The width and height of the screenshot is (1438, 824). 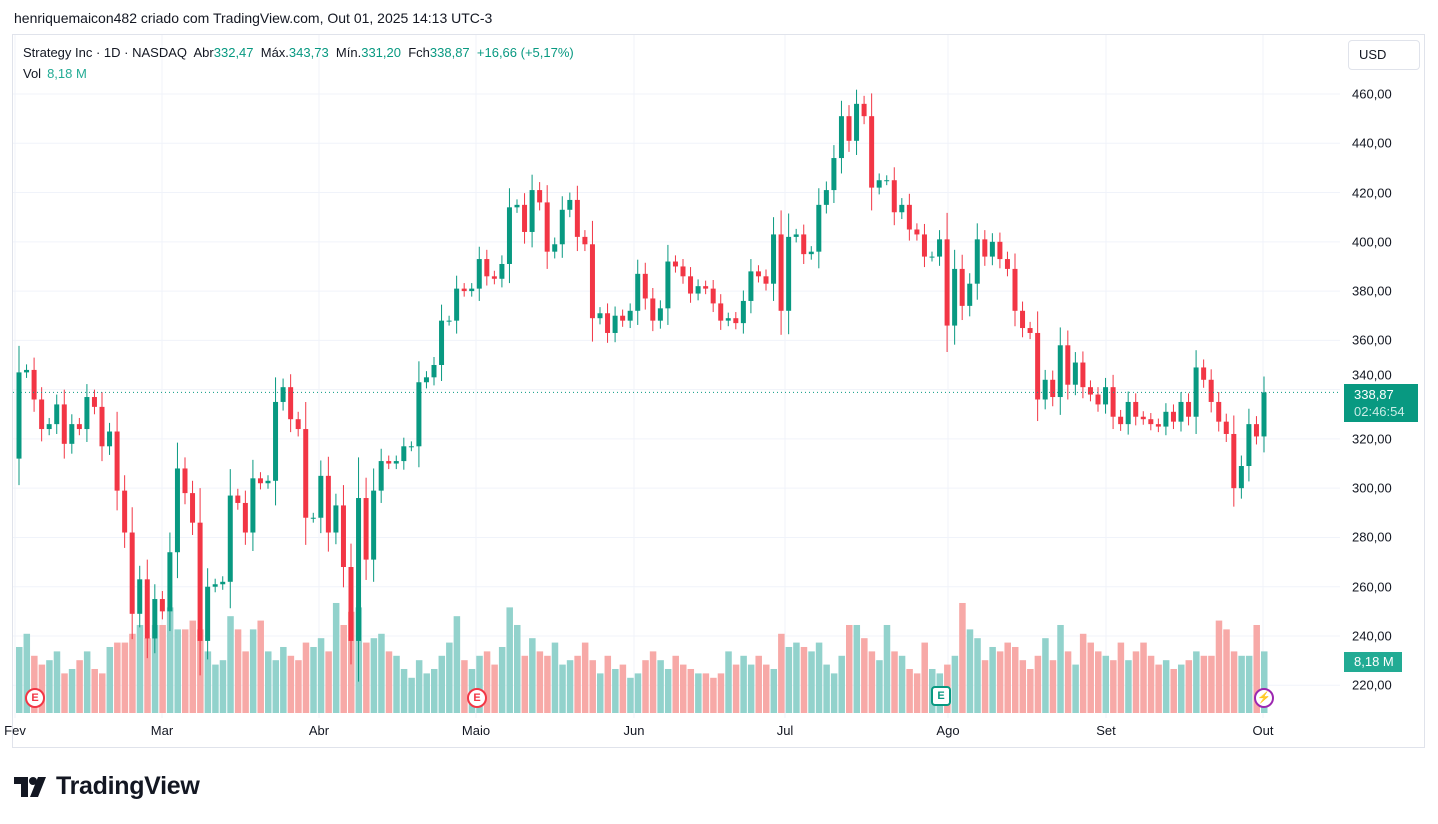 What do you see at coordinates (107, 786) in the screenshot?
I see `tradingview-logo: TradingView` at bounding box center [107, 786].